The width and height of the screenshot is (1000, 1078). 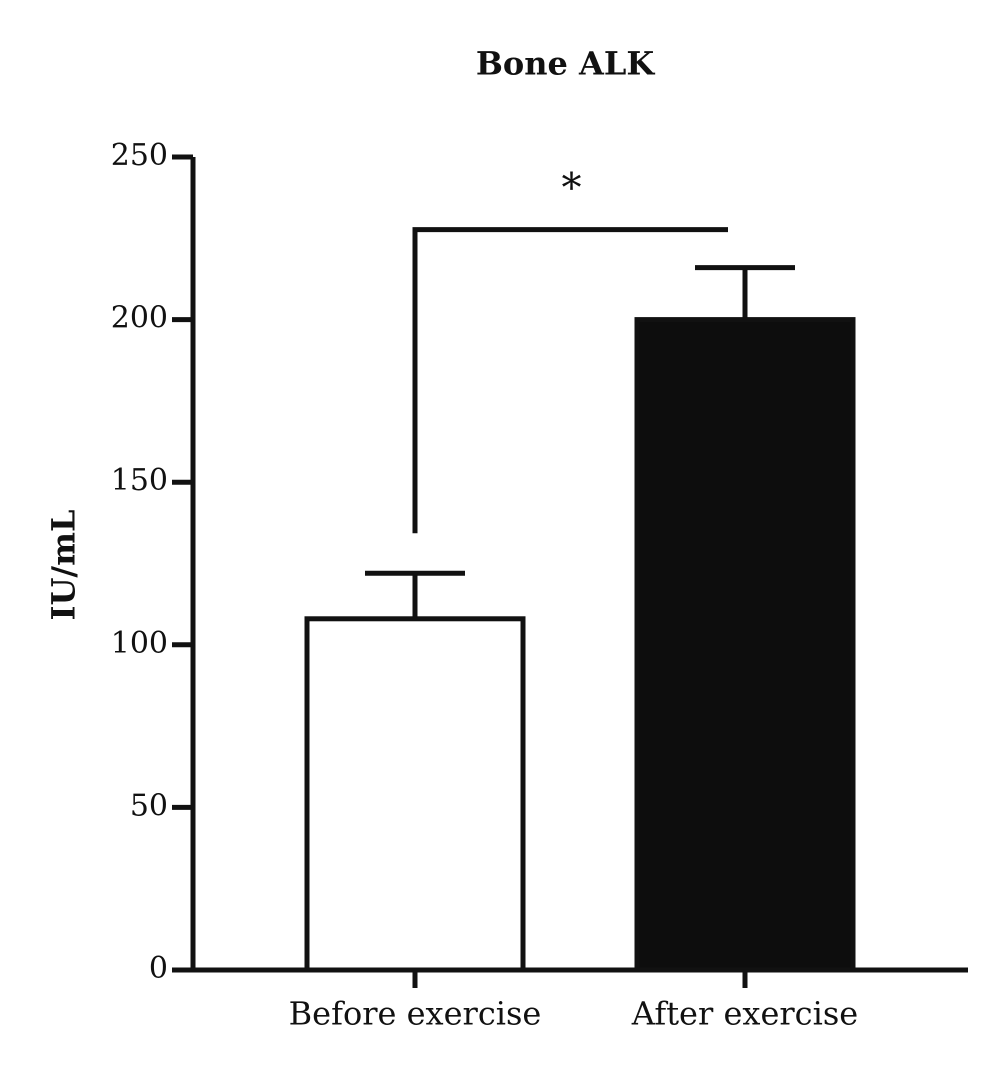 I want to click on y-tick-label: 0, so click(x=158, y=968).